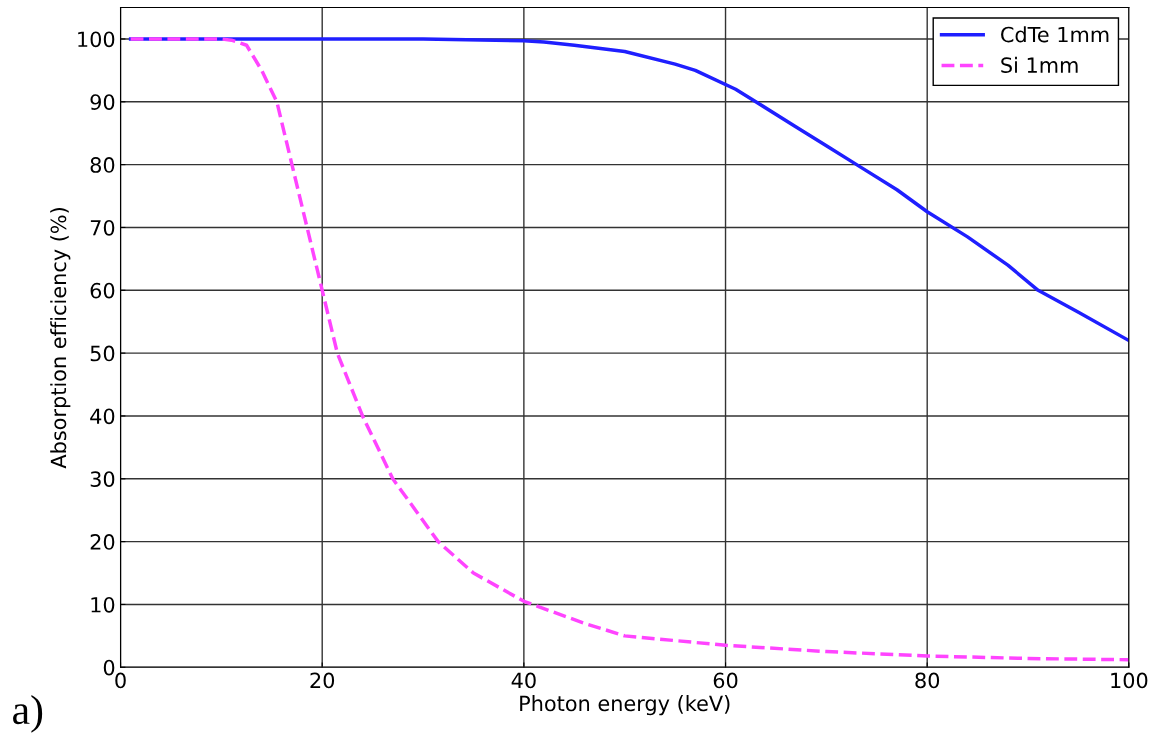 The height and width of the screenshot is (754, 1159). I want to click on y-tick-label: 60, so click(102, 290).